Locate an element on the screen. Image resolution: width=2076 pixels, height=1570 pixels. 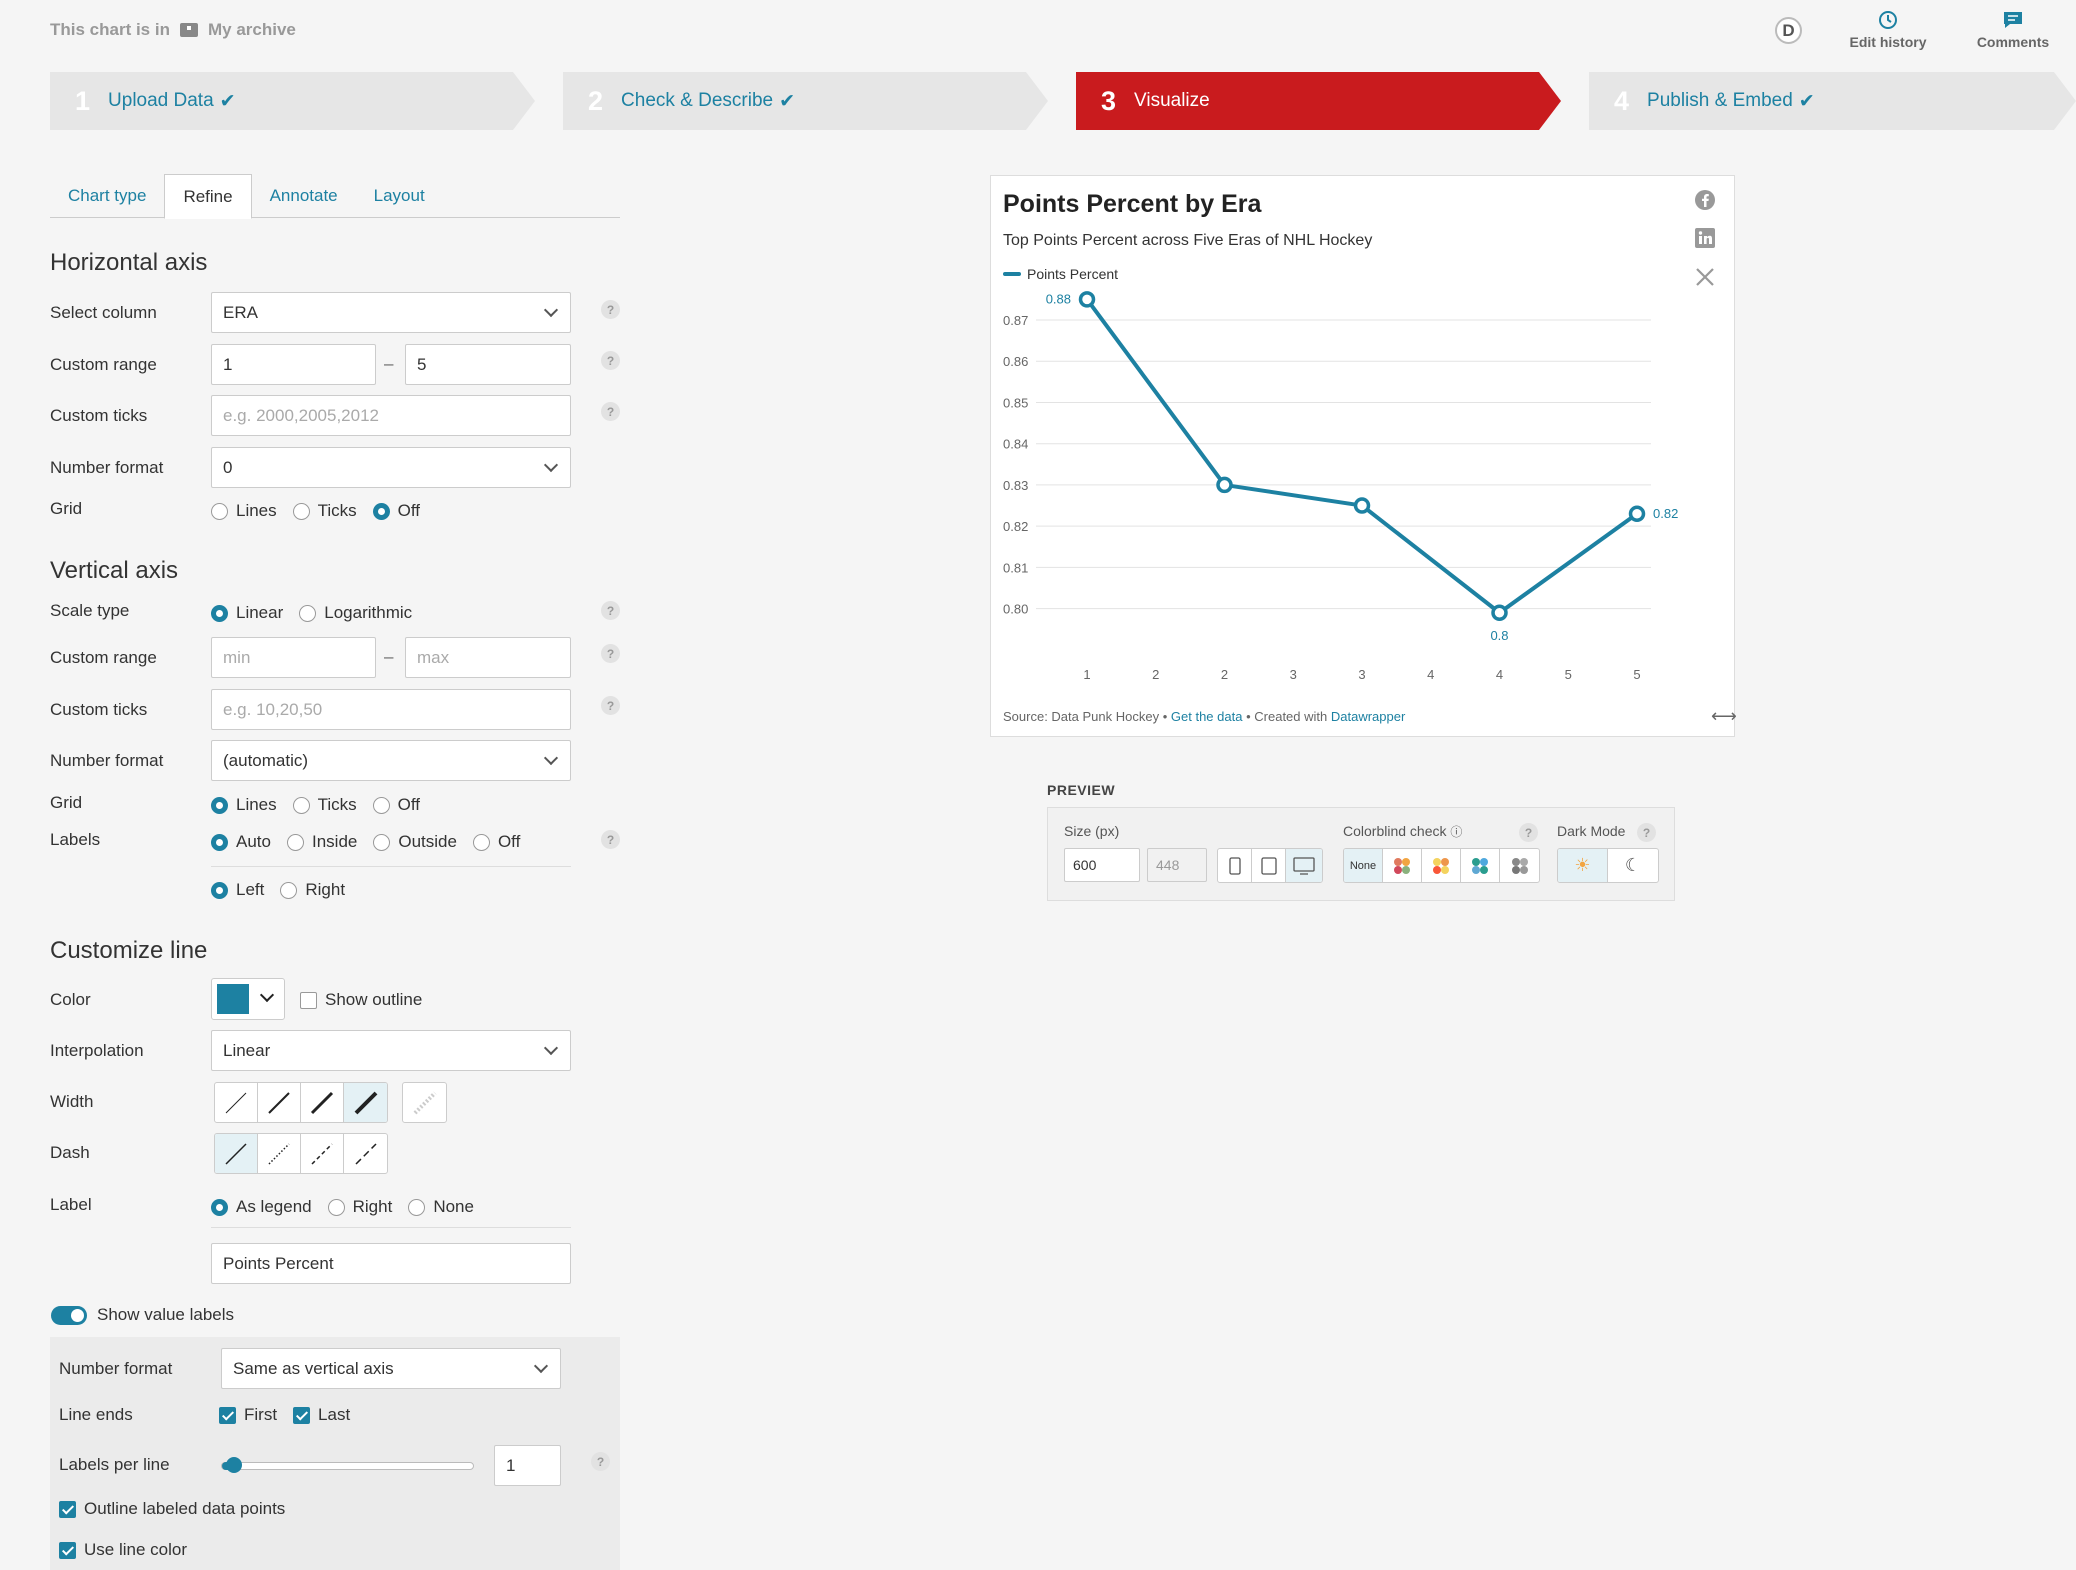
tab-chart-type: Chart type is located at coordinates (107, 195).